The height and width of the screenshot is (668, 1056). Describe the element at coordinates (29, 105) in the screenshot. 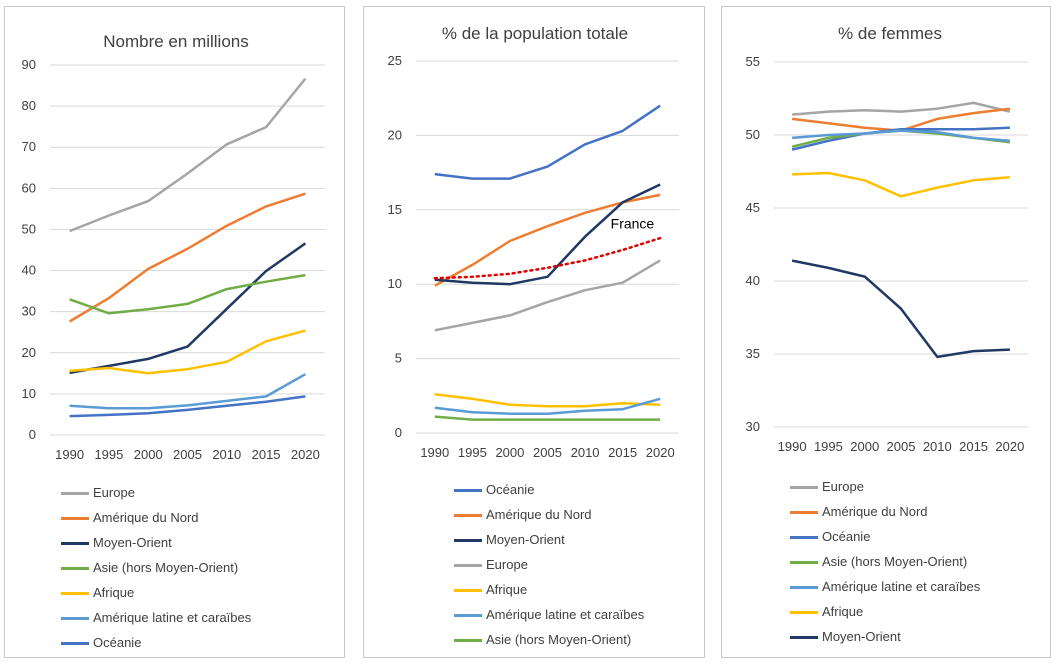

I see `y-tick-label: 80` at that location.